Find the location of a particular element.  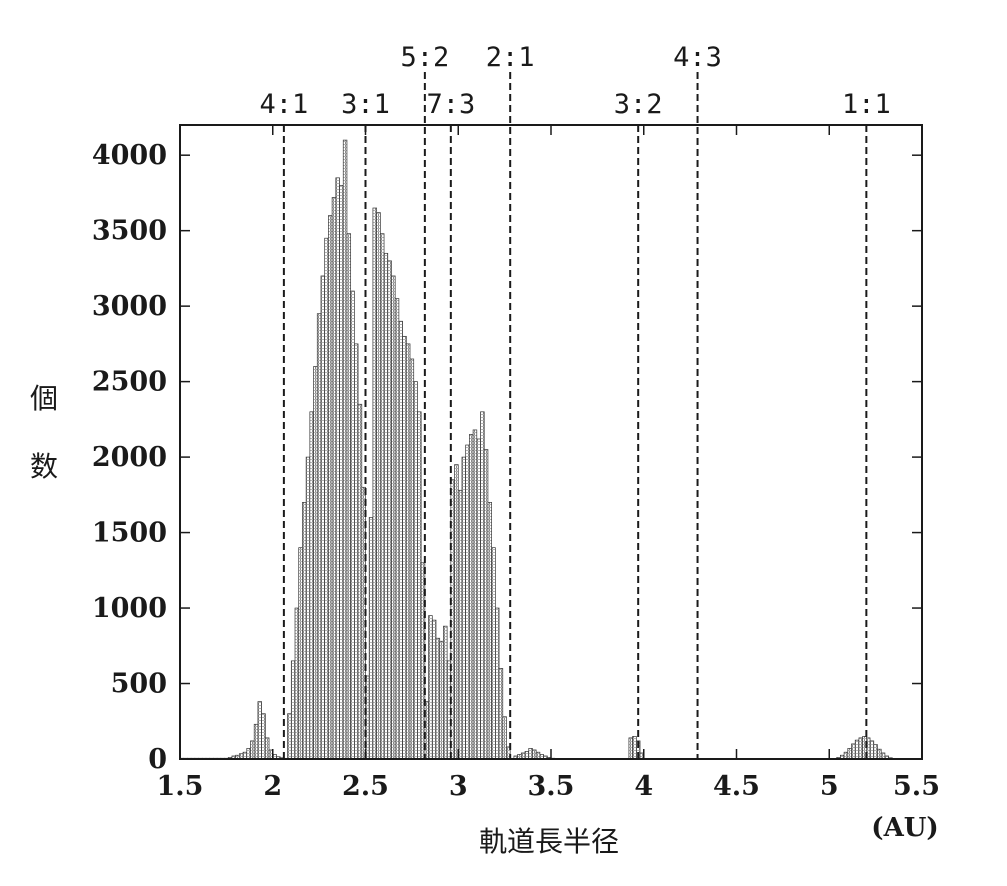

x-tick-label: 4.5 is located at coordinates (736, 786).